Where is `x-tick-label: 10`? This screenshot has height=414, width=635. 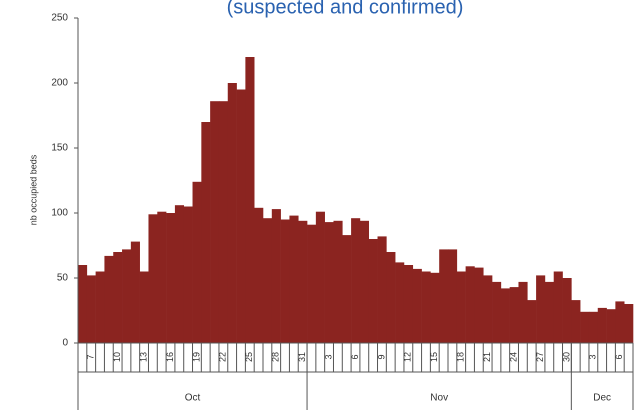 x-tick-label: 10 is located at coordinates (117, 357).